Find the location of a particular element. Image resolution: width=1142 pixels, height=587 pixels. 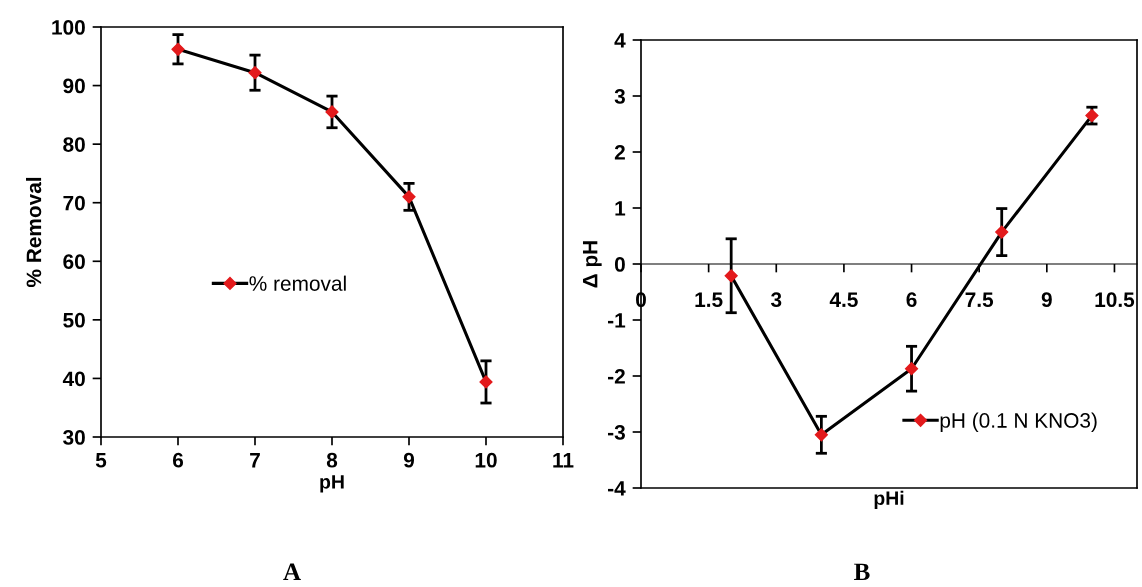

y-tick-label: 0 is located at coordinates (619, 264).